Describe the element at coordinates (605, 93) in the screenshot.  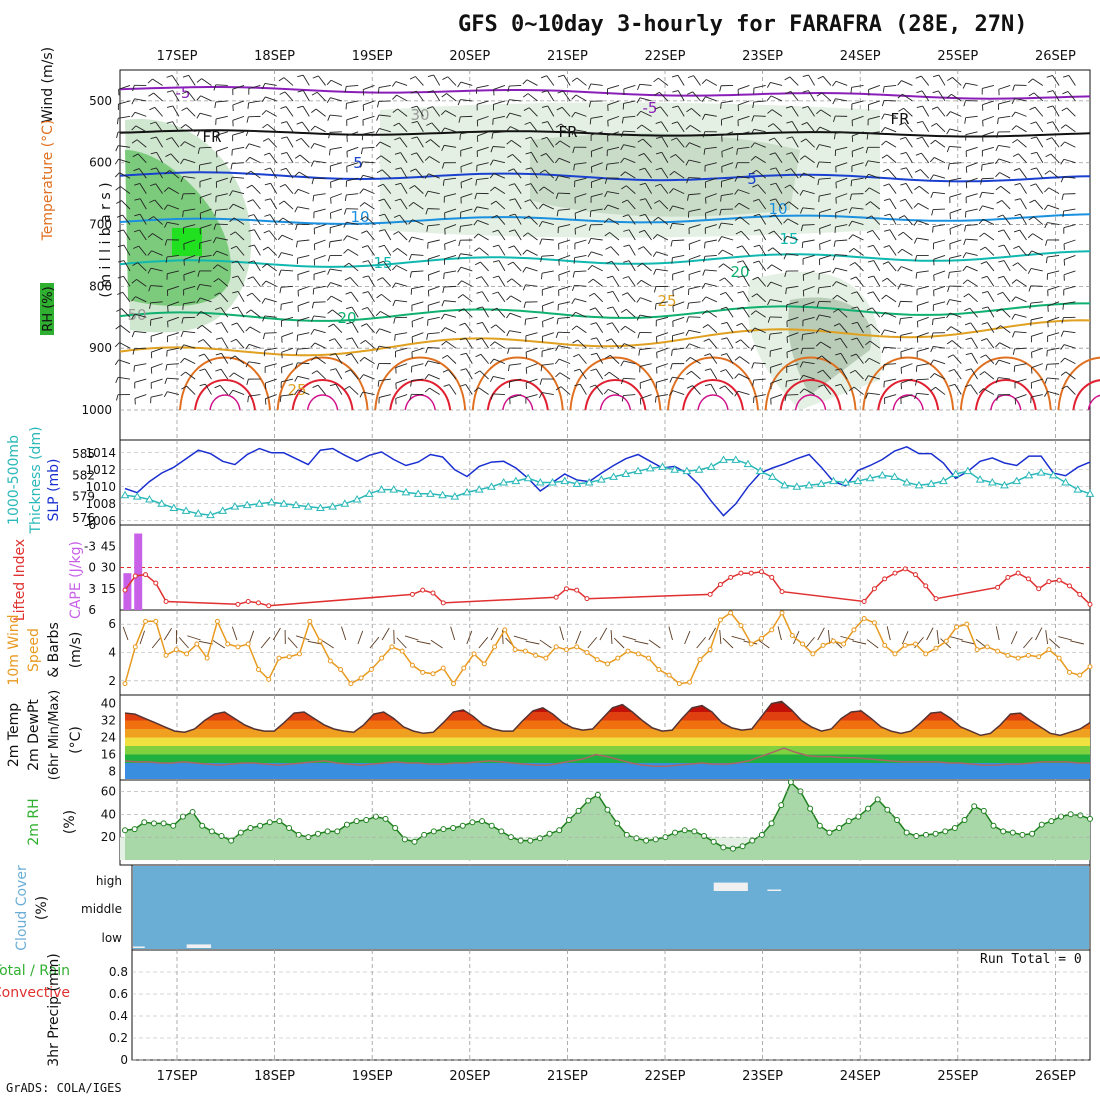
I see `contour-minus5` at that location.